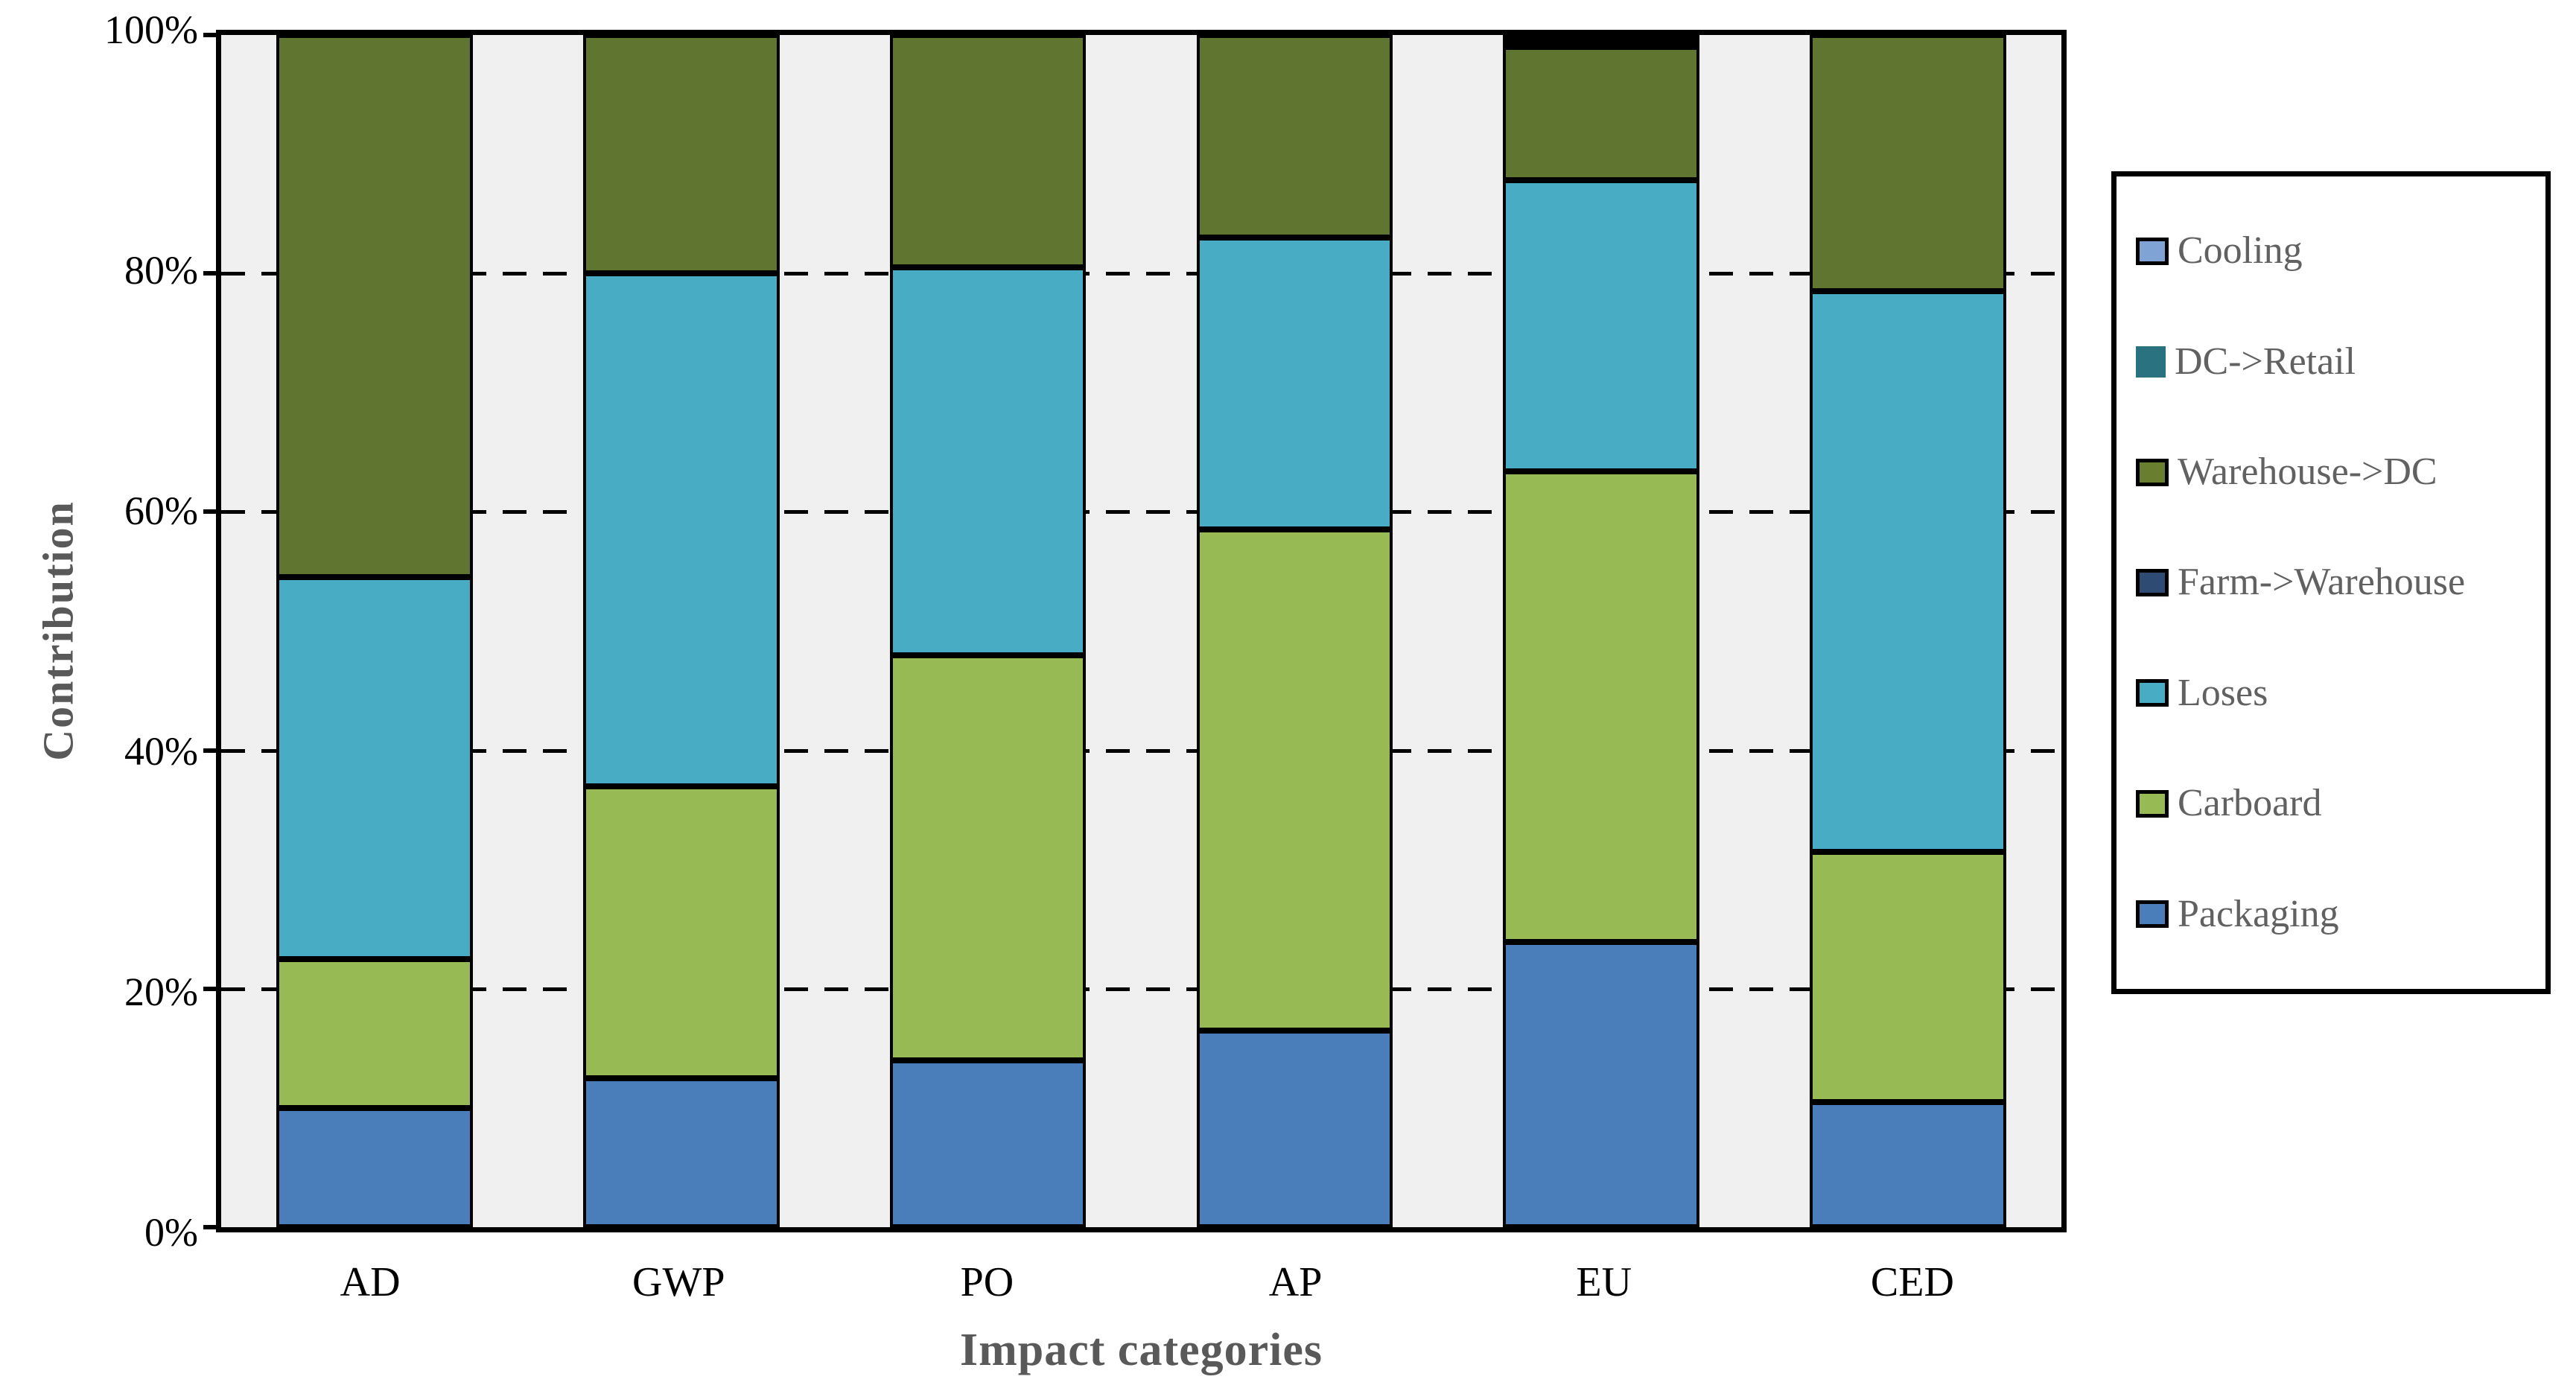 The image size is (2576, 1391). What do you see at coordinates (171, 1232) in the screenshot?
I see `y-tick-label-0: 0%` at bounding box center [171, 1232].